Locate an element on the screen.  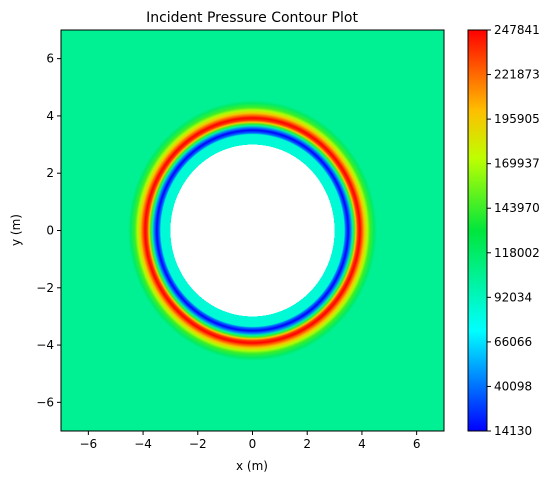
y-tick-label: 6 is located at coordinates (50, 59).